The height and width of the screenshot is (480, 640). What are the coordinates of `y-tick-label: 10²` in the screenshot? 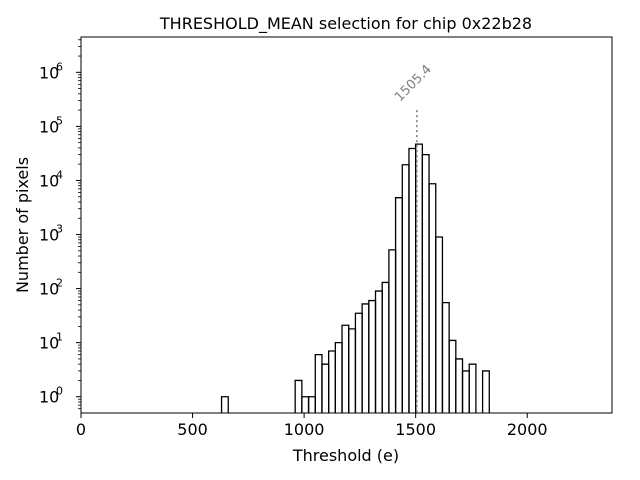 It's located at (51, 288).